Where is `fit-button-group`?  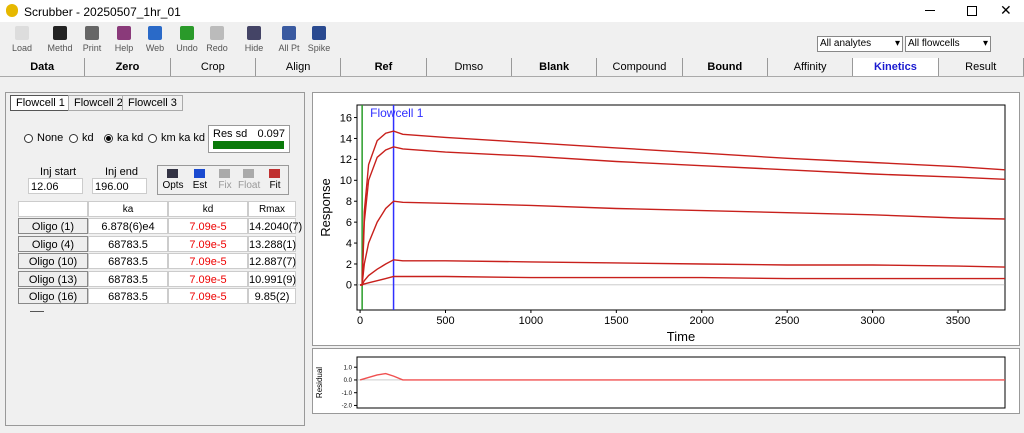 fit-button-group is located at coordinates (223, 180).